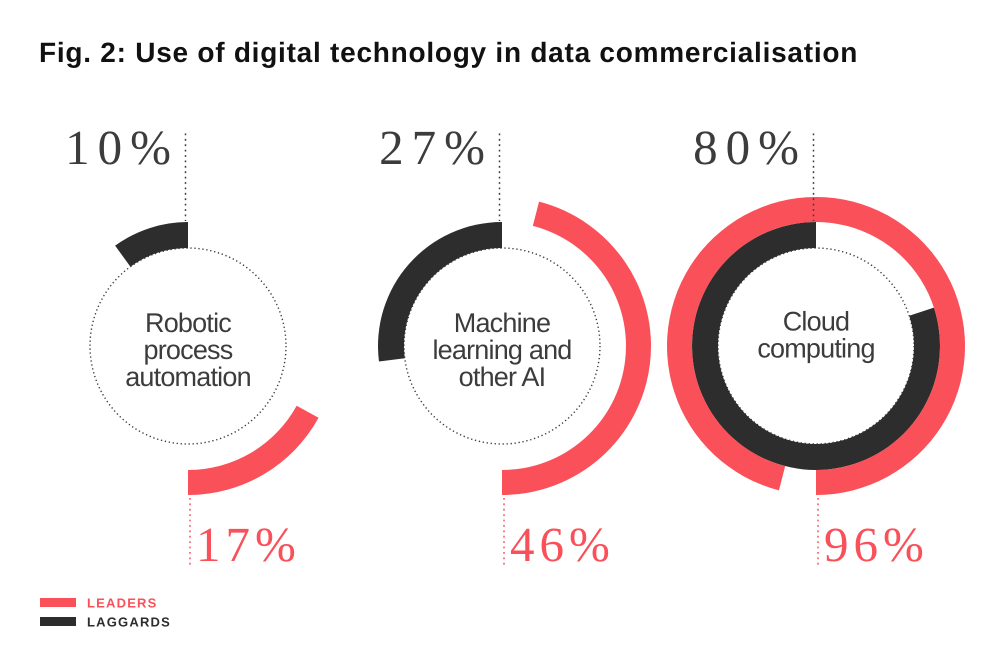  Describe the element at coordinates (436, 147) in the screenshot. I see `svg-text: 27%` at that location.